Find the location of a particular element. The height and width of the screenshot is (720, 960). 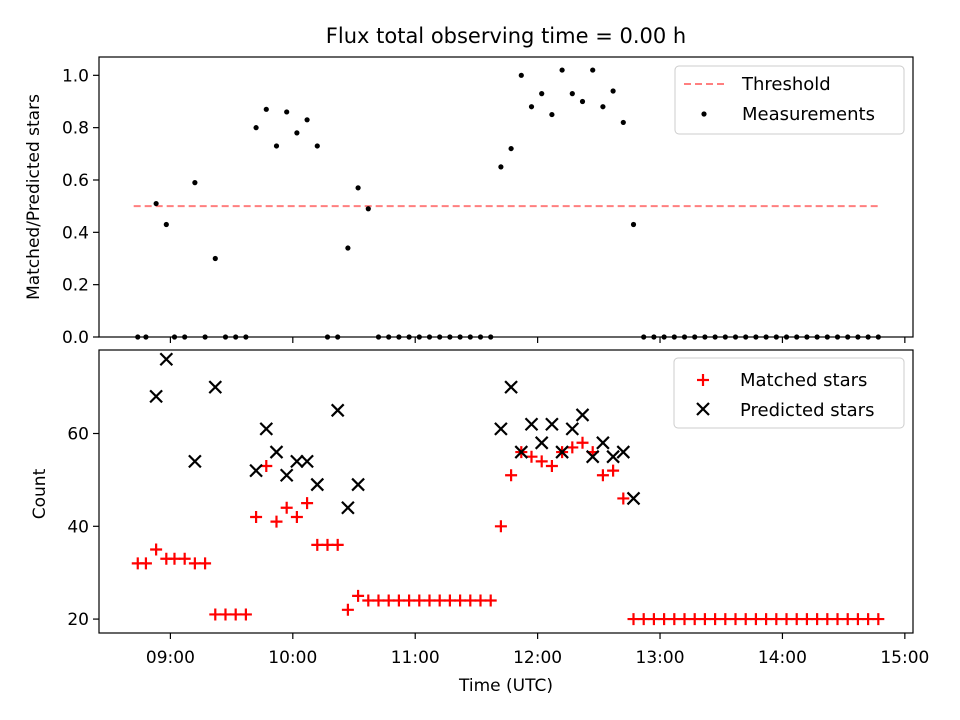

x-tick-label: 13:00 is located at coordinates (660, 658).